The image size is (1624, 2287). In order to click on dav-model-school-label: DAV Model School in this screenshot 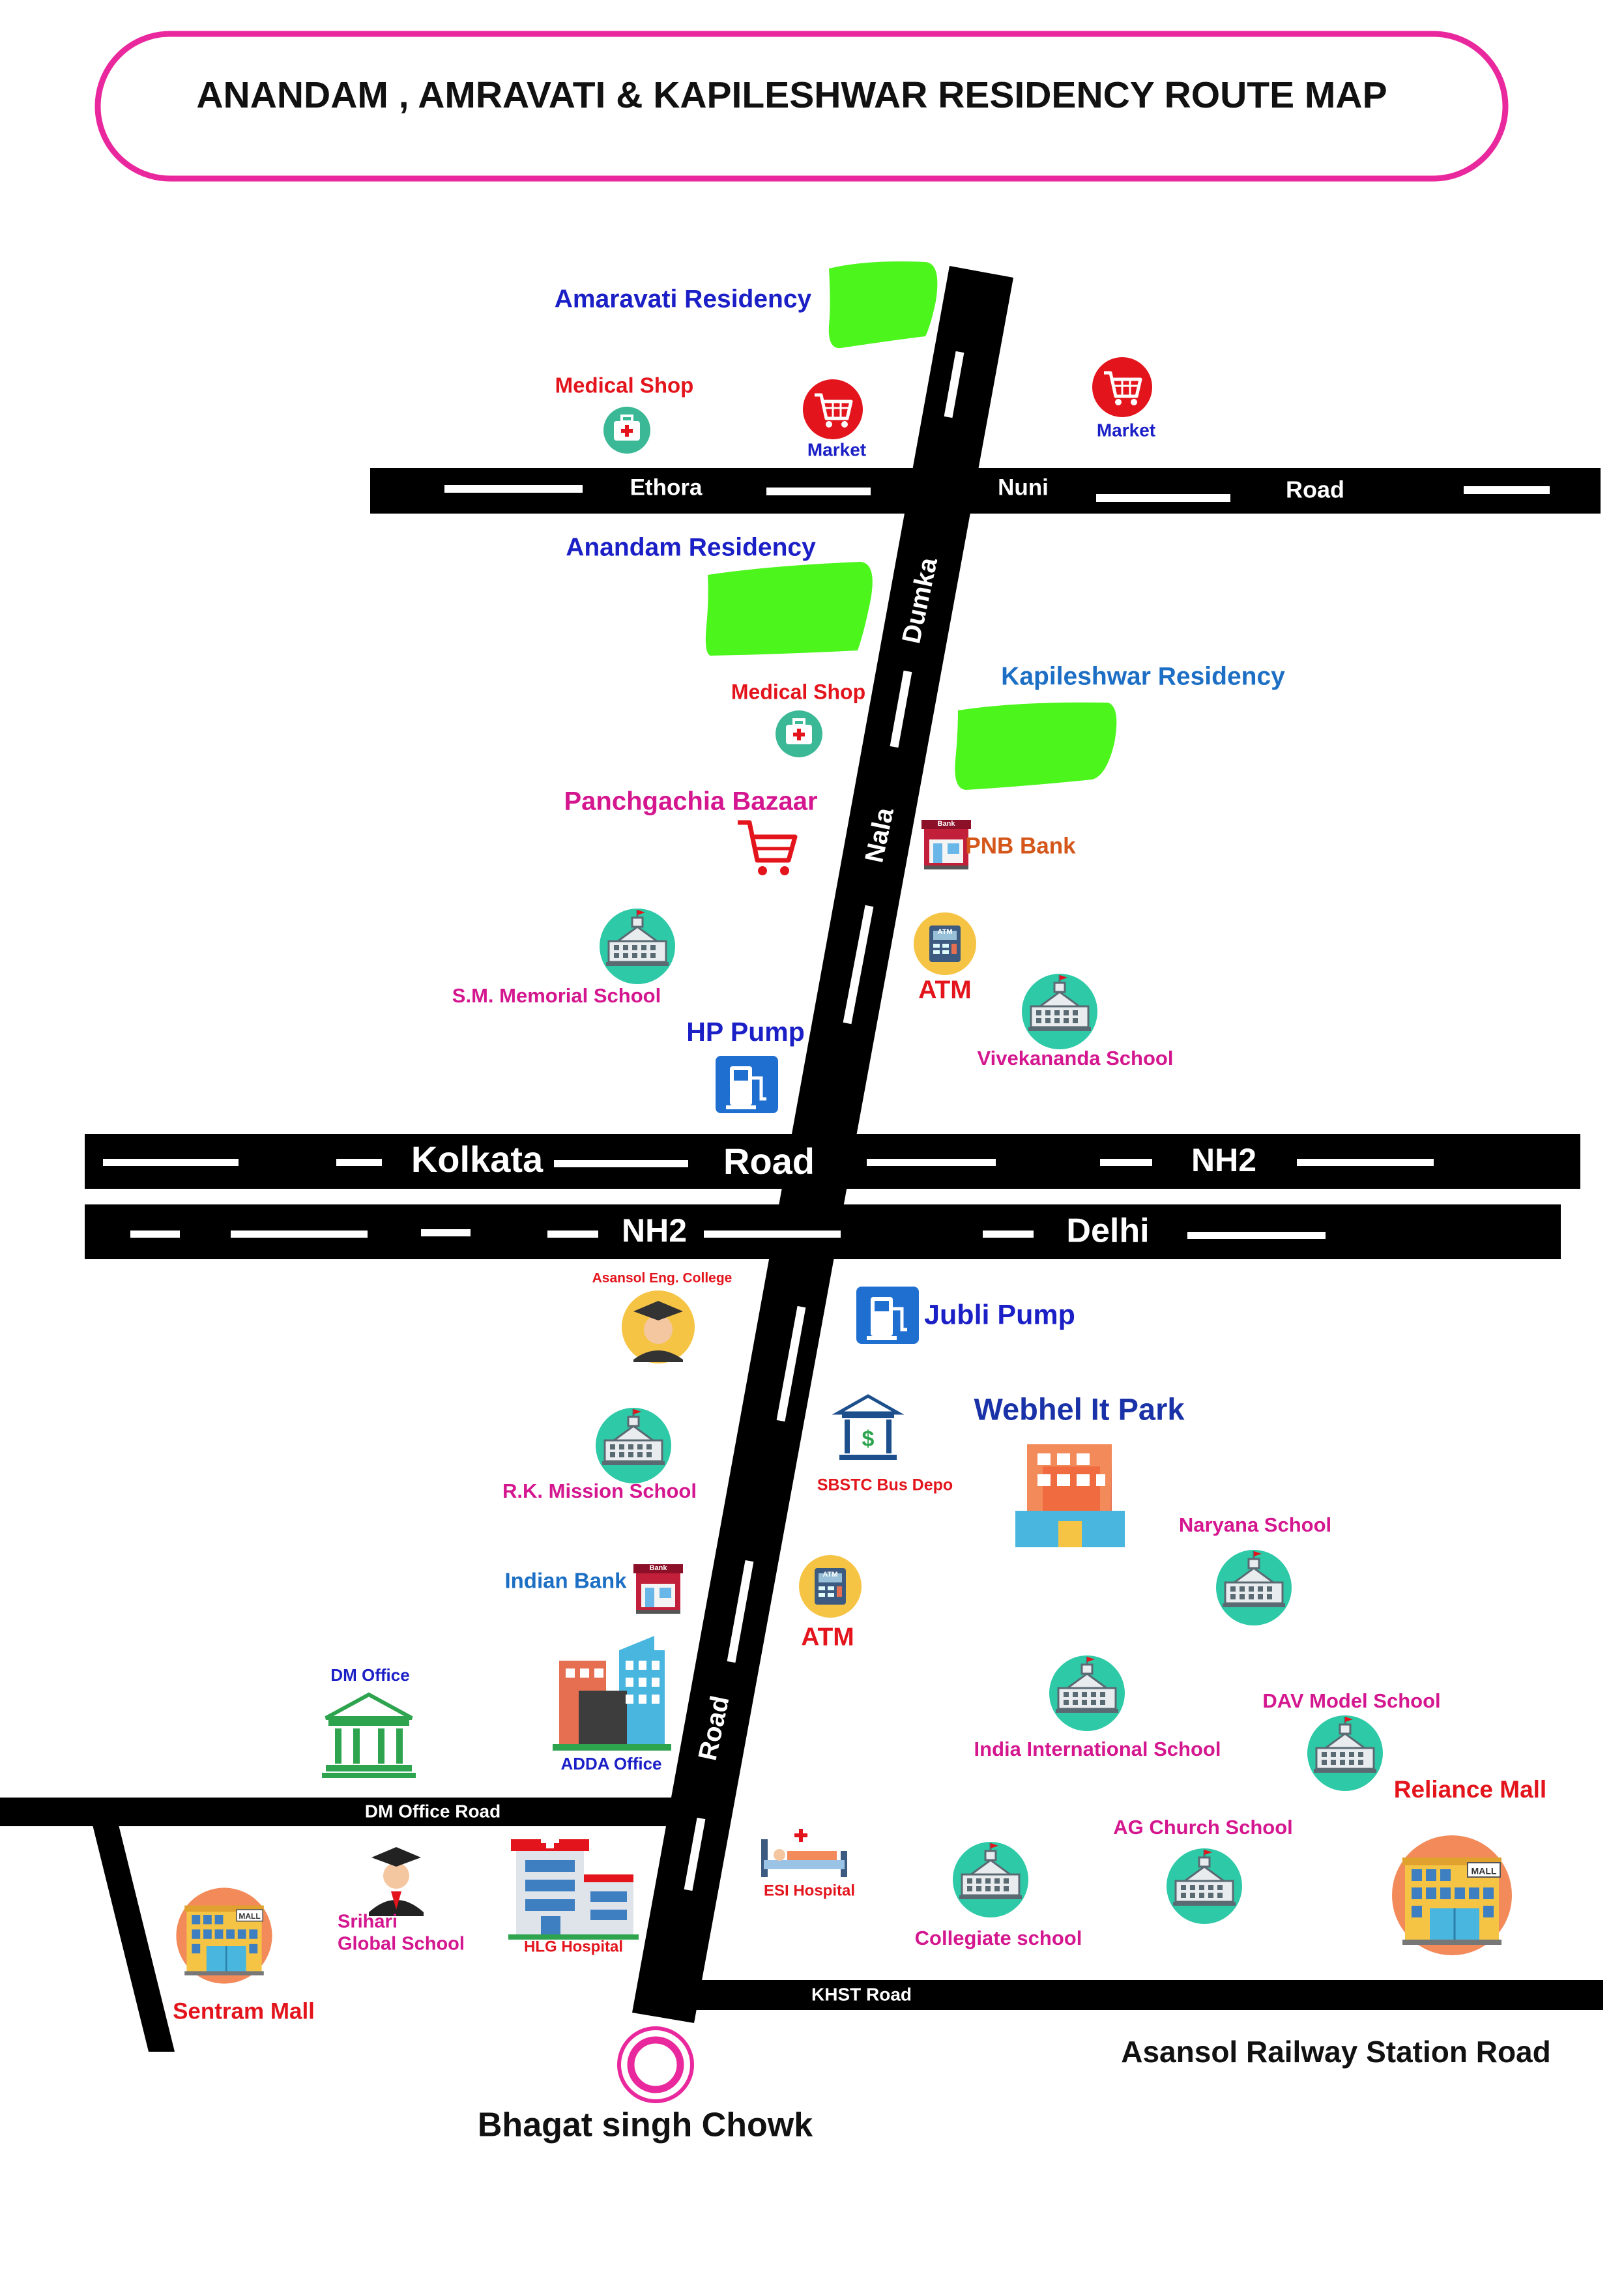, I will do `click(1351, 1700)`.